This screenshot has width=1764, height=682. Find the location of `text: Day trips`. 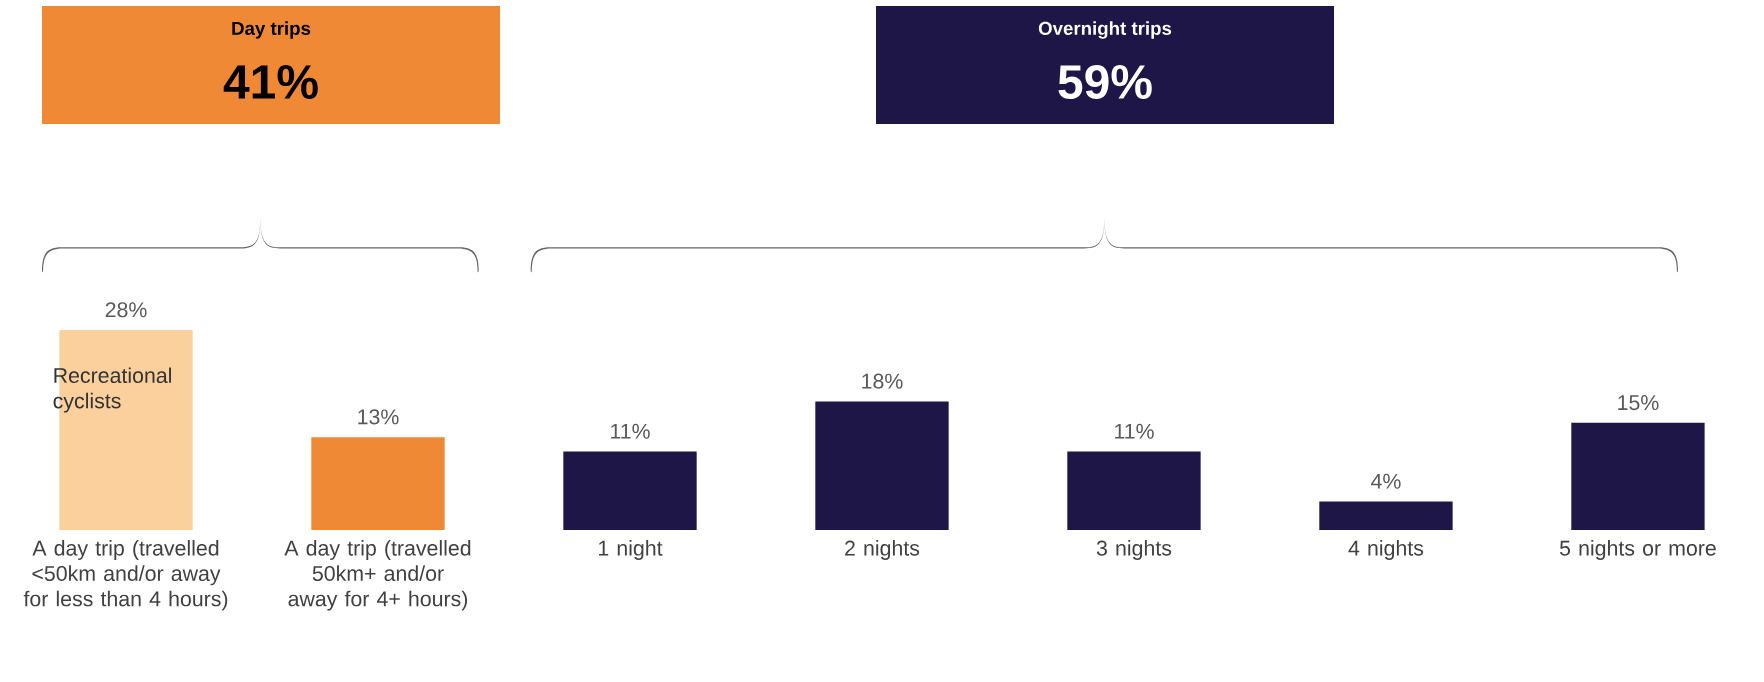

text: Day trips is located at coordinates (271, 30).